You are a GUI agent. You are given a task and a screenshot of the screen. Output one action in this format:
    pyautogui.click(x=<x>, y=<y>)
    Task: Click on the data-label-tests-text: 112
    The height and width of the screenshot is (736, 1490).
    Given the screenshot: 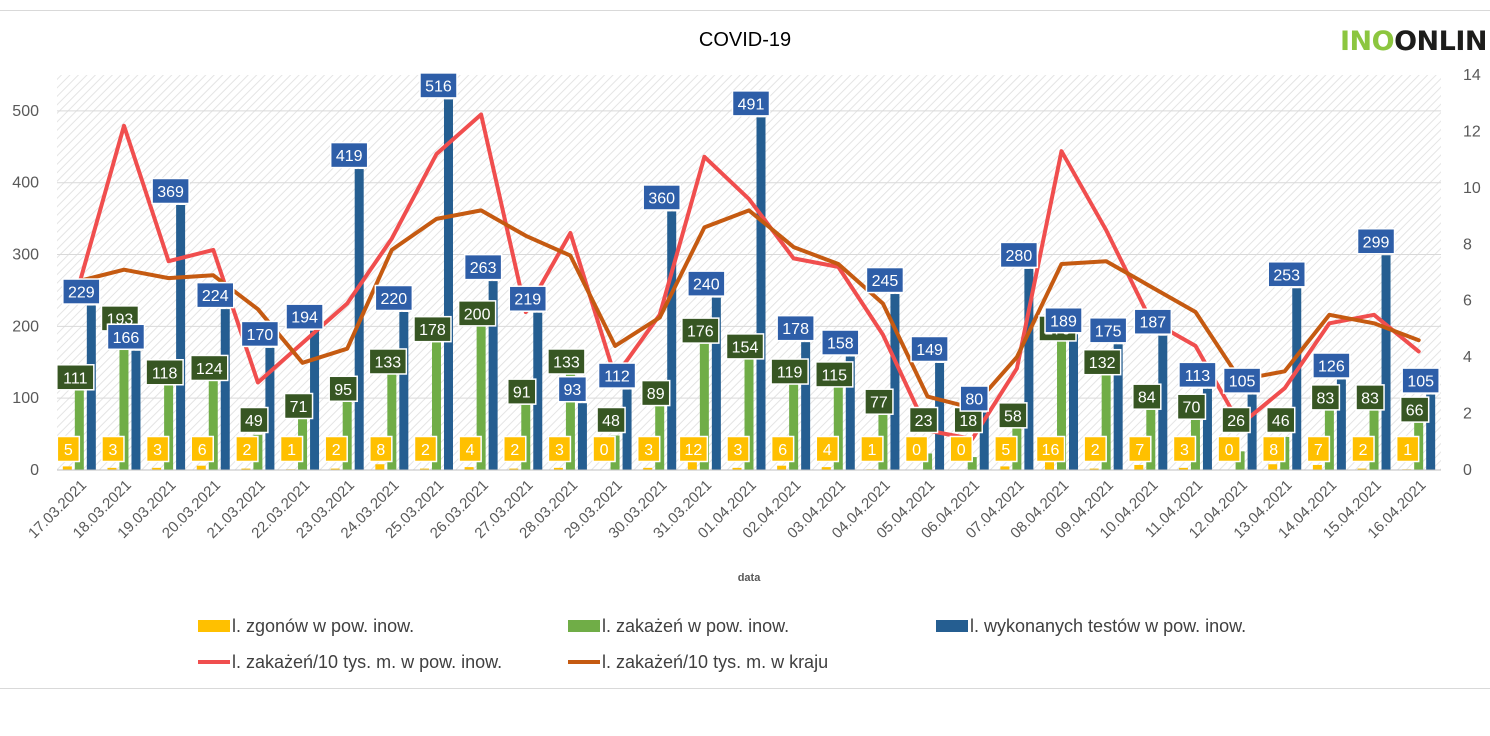 What is the action you would take?
    pyautogui.click(x=617, y=377)
    